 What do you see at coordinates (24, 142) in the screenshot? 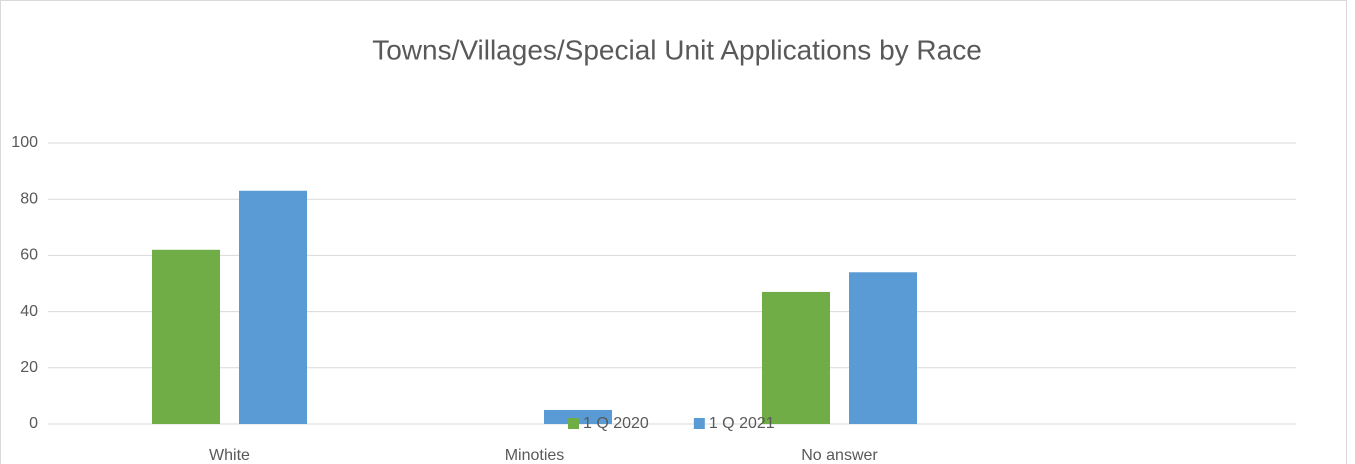
I see `y-tick-label: 100` at bounding box center [24, 142].